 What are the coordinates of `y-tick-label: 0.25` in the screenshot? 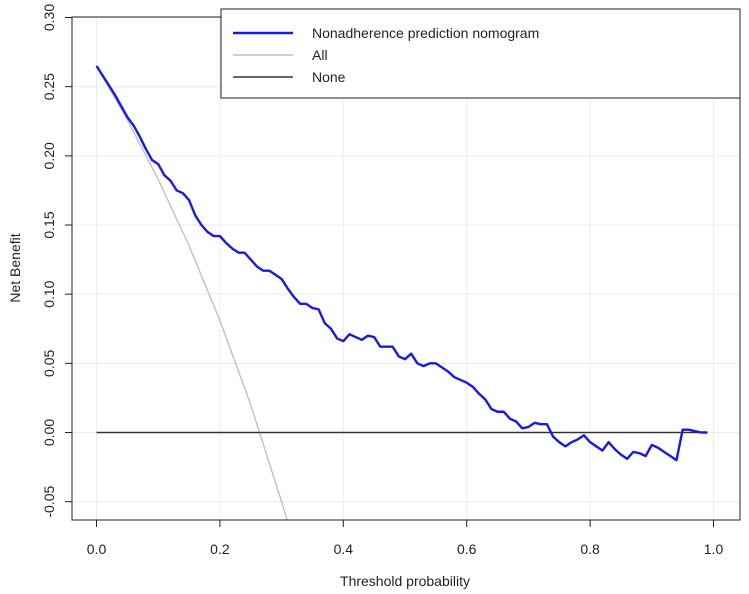 It's located at (49, 86).